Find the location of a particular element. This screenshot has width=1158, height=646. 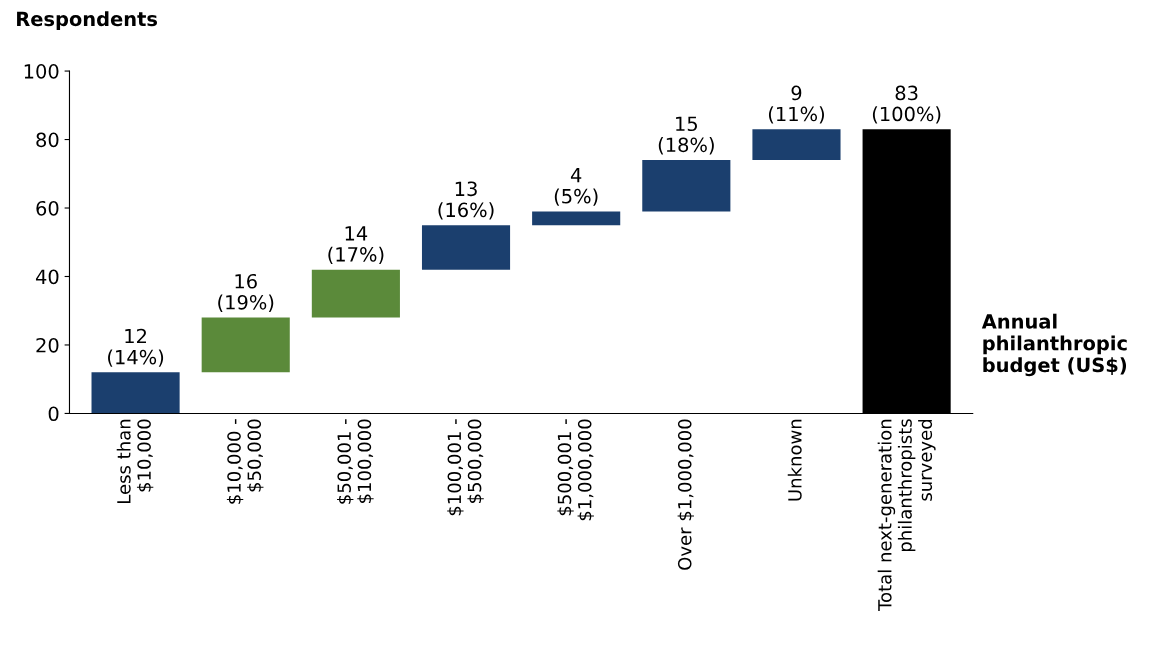

x-tick-label: Total next-generation philanthropists surveyed is located at coordinates (906, 515).